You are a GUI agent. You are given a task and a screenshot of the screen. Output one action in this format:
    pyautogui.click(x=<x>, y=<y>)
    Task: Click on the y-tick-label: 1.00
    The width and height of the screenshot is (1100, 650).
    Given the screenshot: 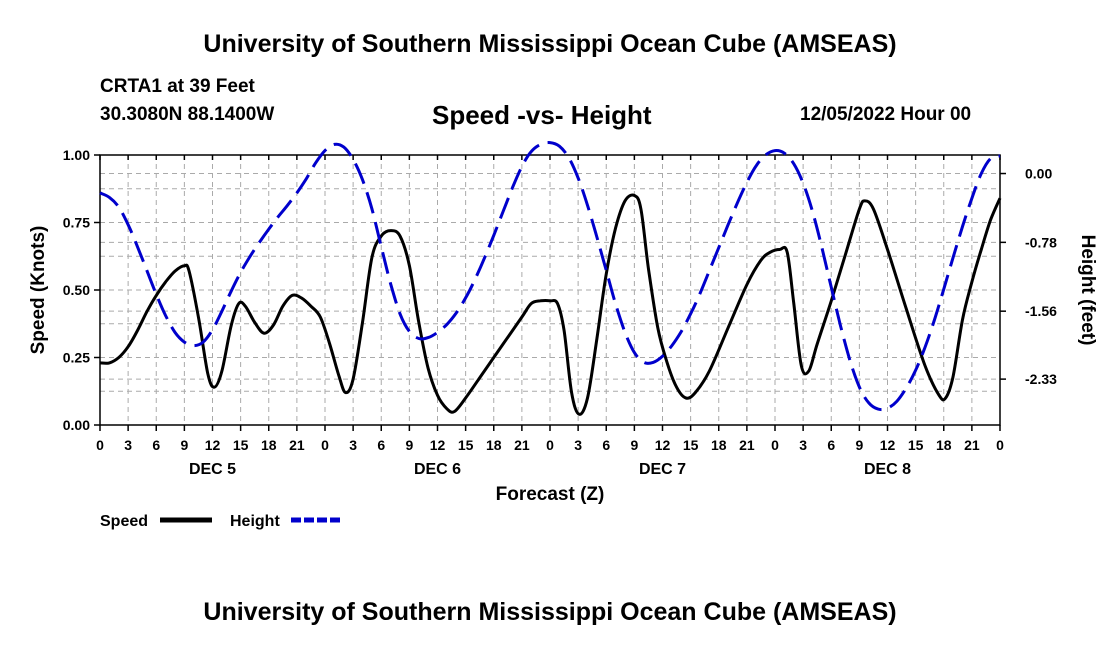 What is the action you would take?
    pyautogui.click(x=76, y=155)
    